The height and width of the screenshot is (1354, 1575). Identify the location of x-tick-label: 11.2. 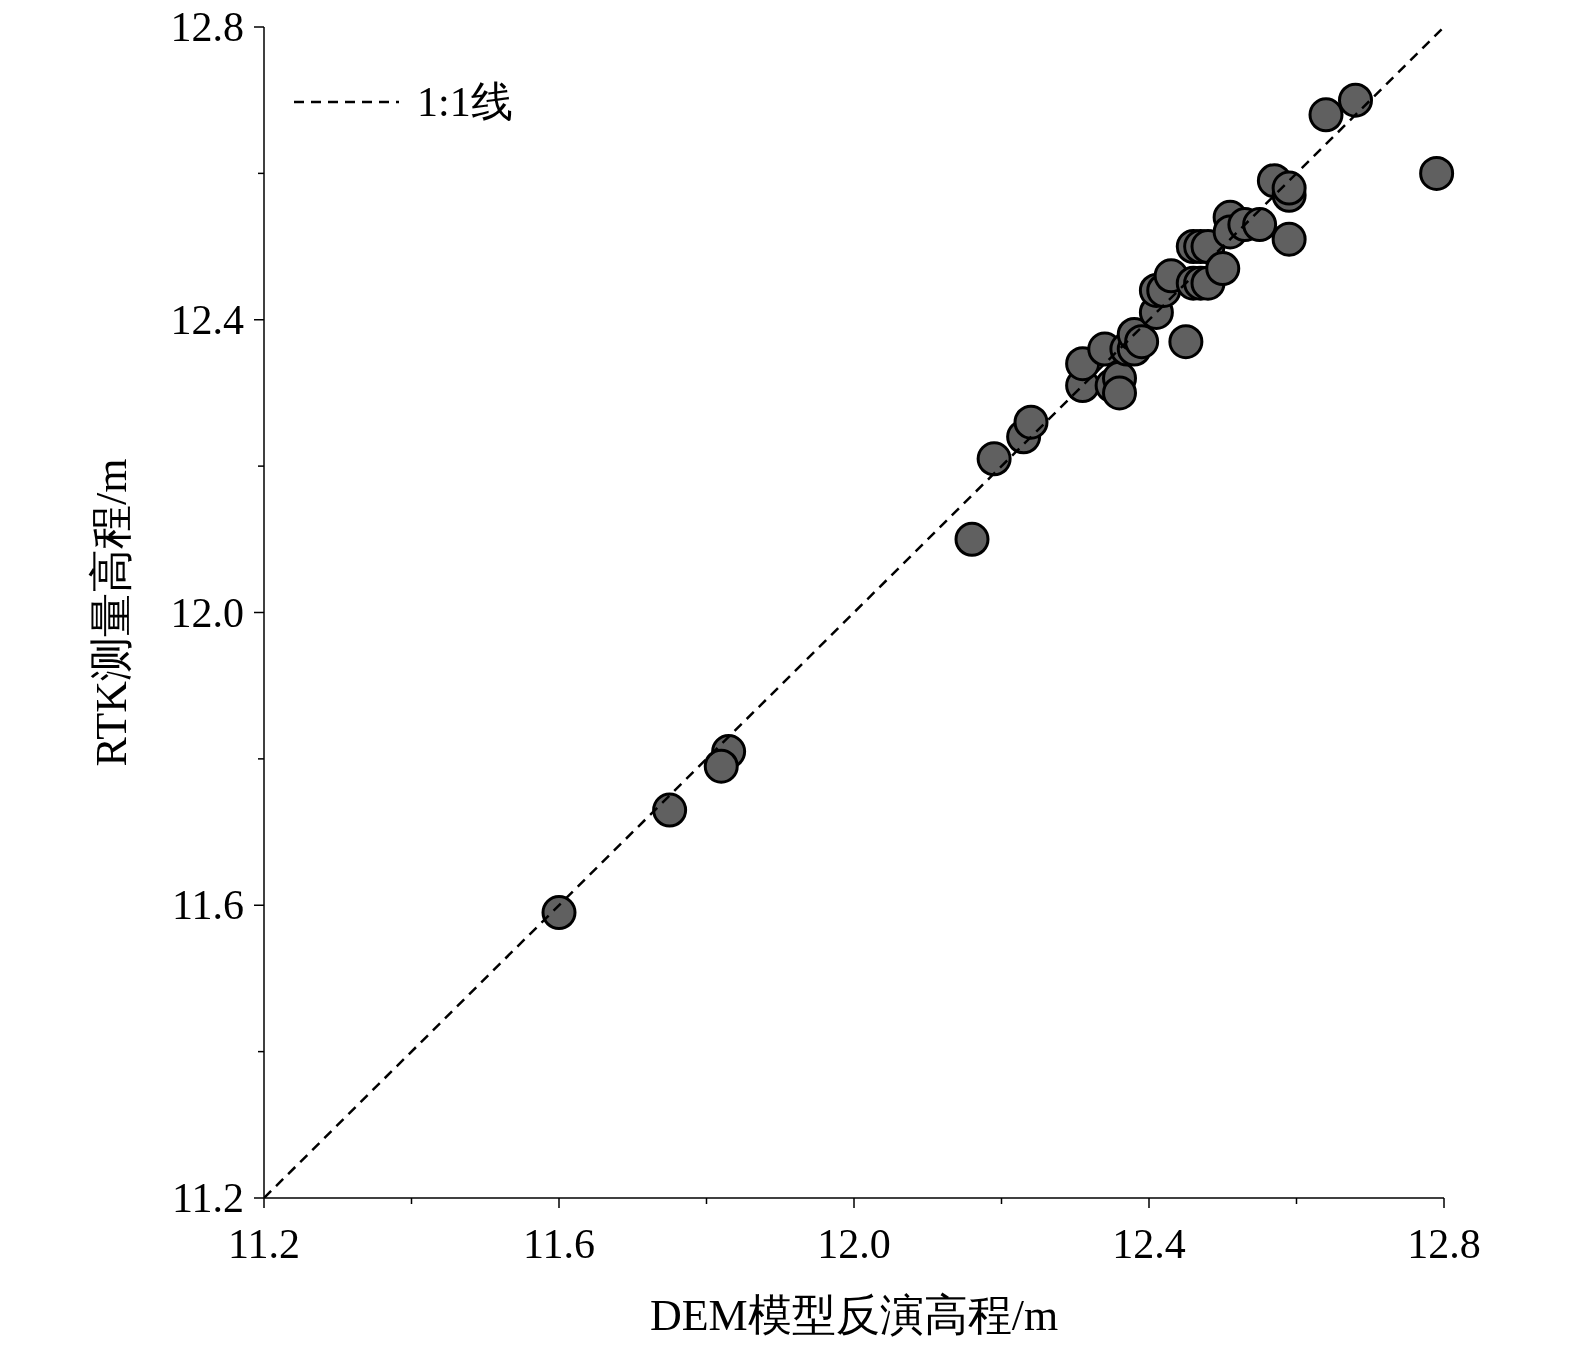
(264, 1244).